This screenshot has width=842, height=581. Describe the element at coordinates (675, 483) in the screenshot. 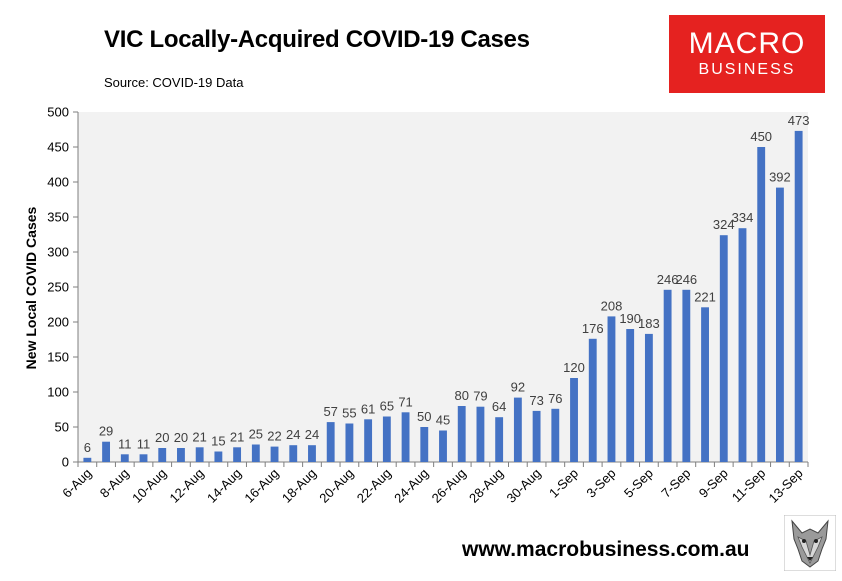

I see `x-tick-label: 7-Sep` at that location.